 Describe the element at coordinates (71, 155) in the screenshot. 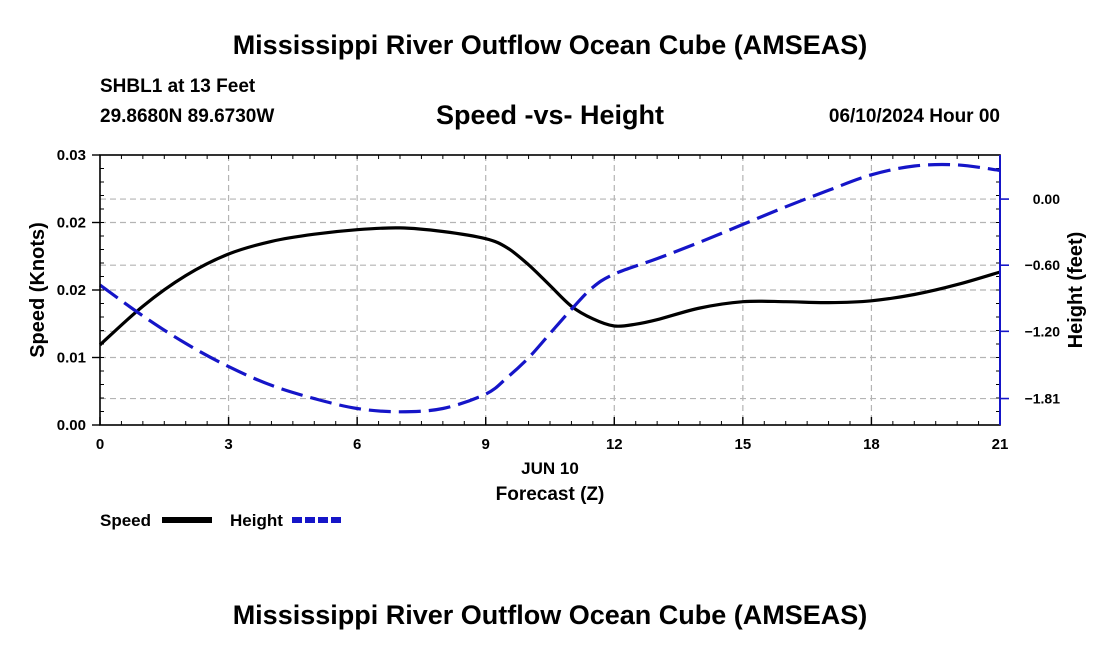

I see `y-left-tick-label: 0.03` at that location.